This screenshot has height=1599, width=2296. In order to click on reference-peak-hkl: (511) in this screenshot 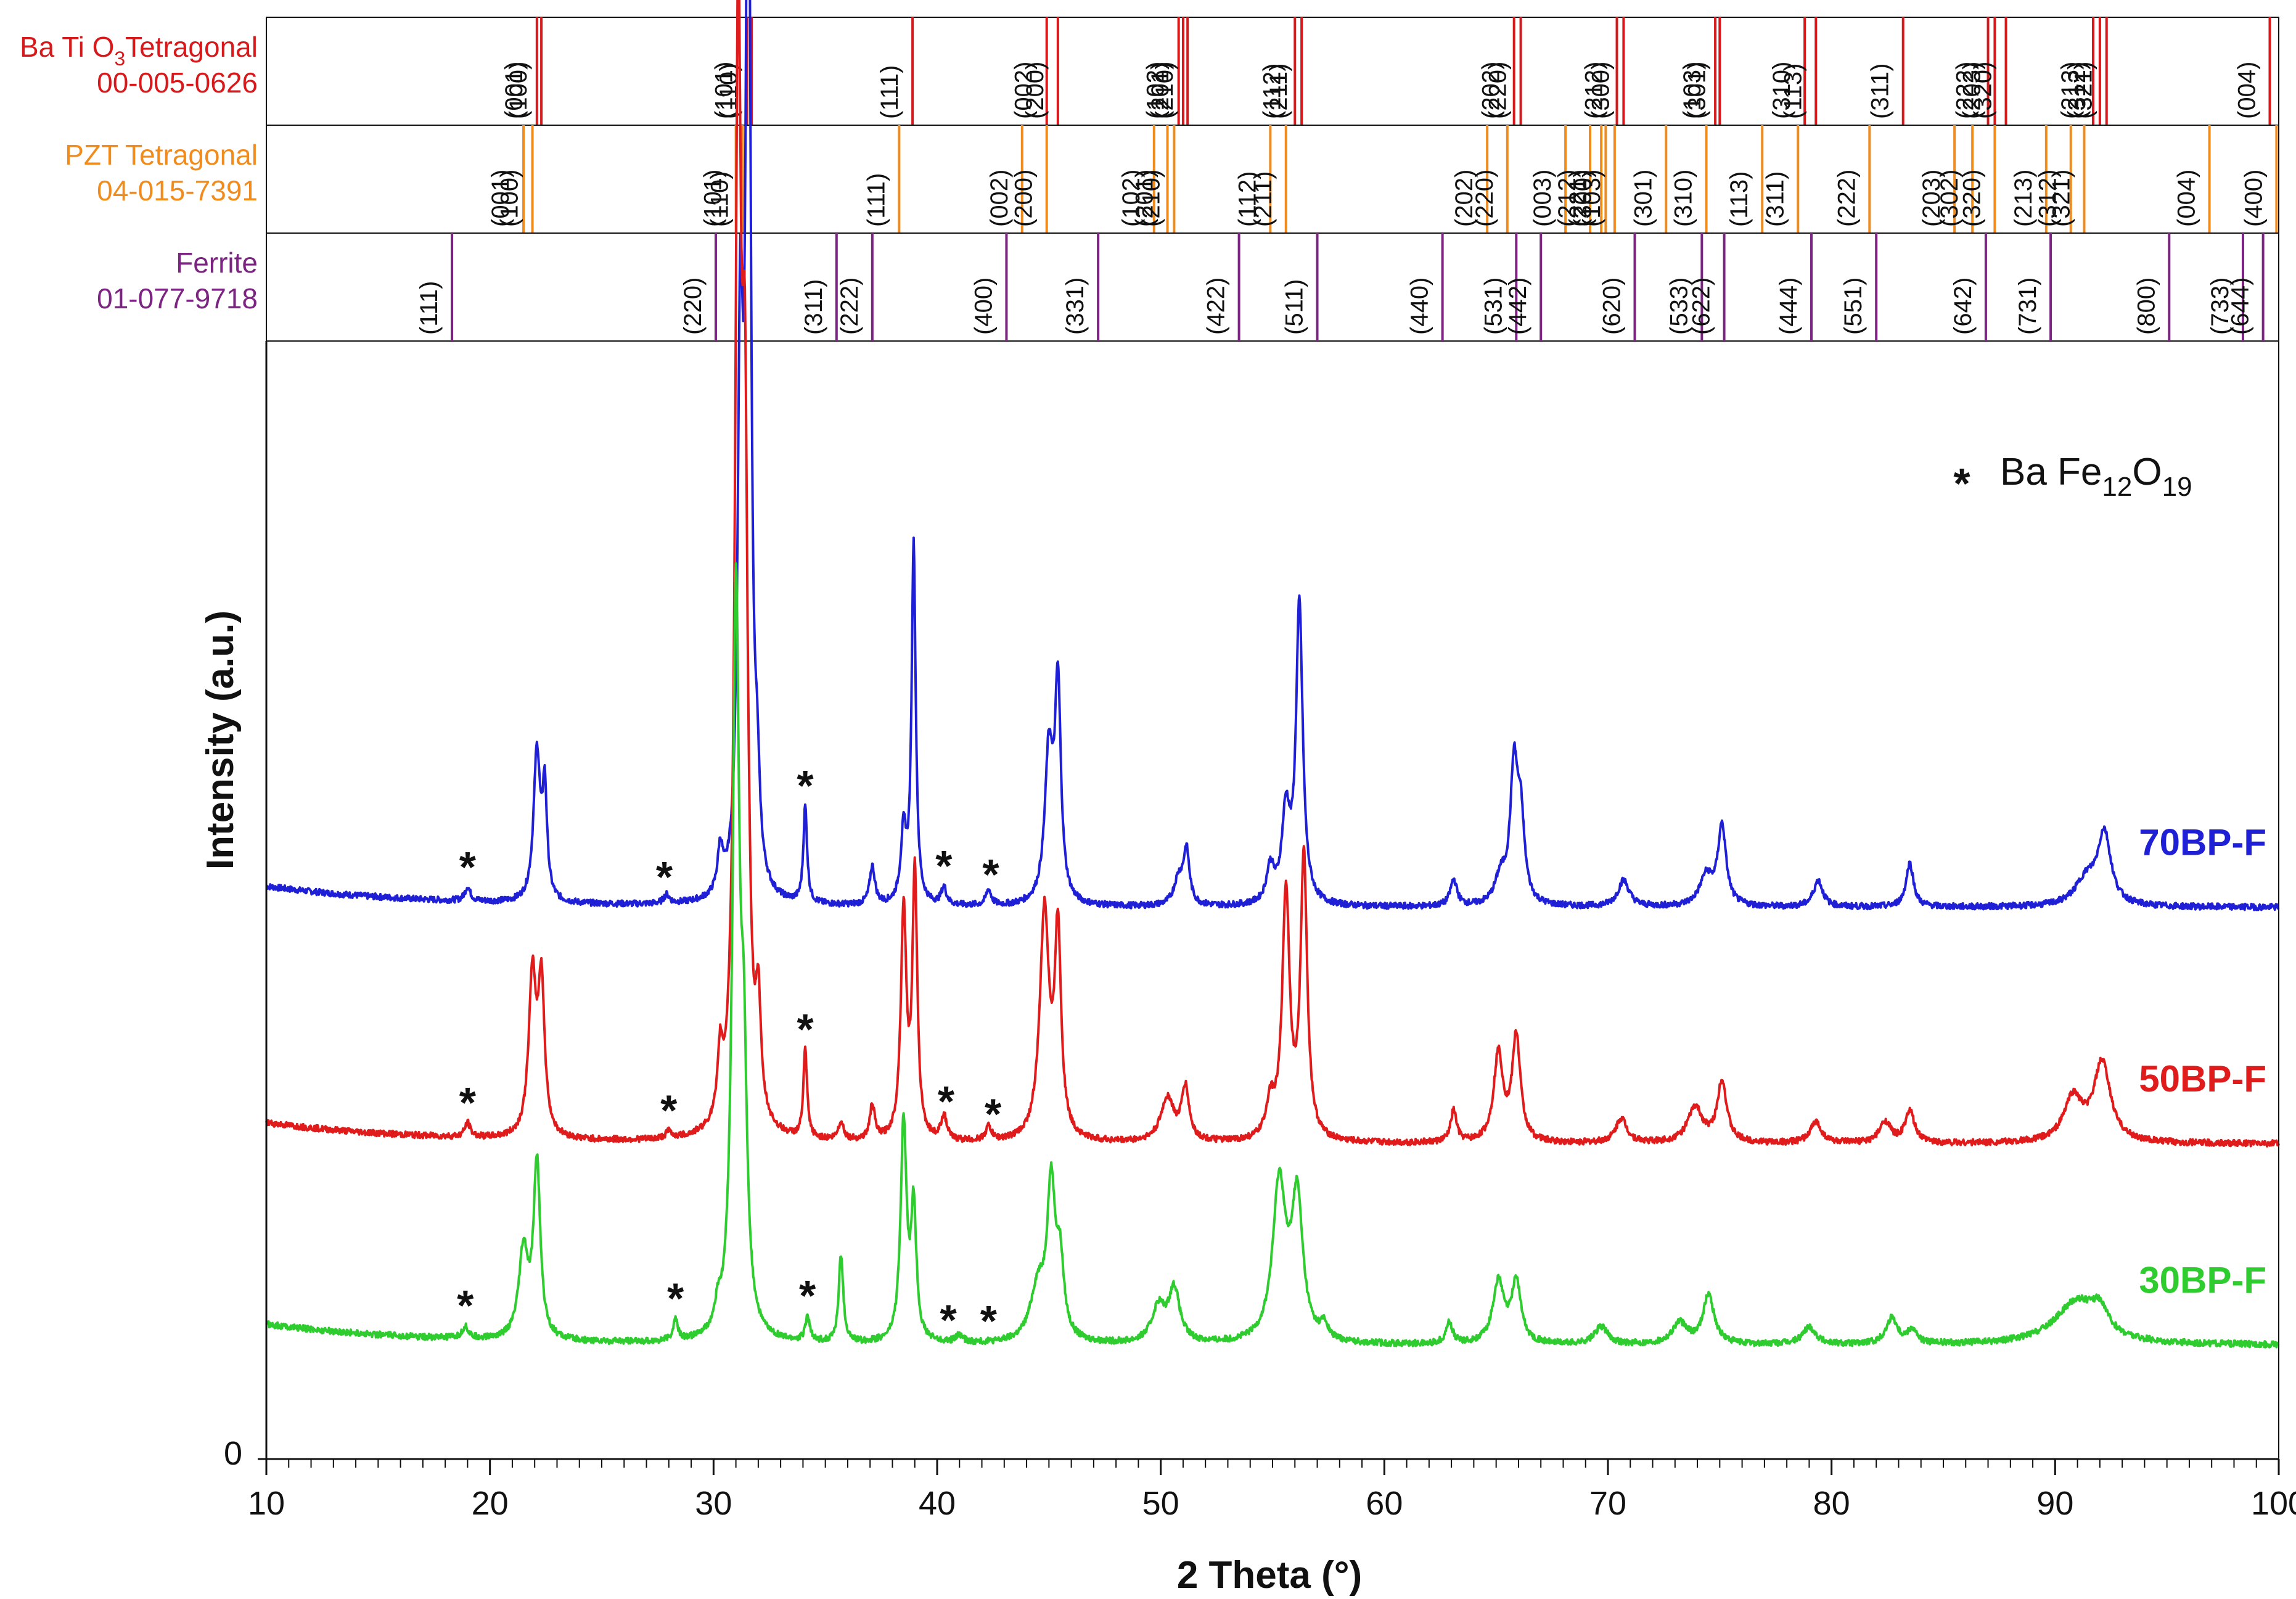, I will do `click(1294, 307)`.